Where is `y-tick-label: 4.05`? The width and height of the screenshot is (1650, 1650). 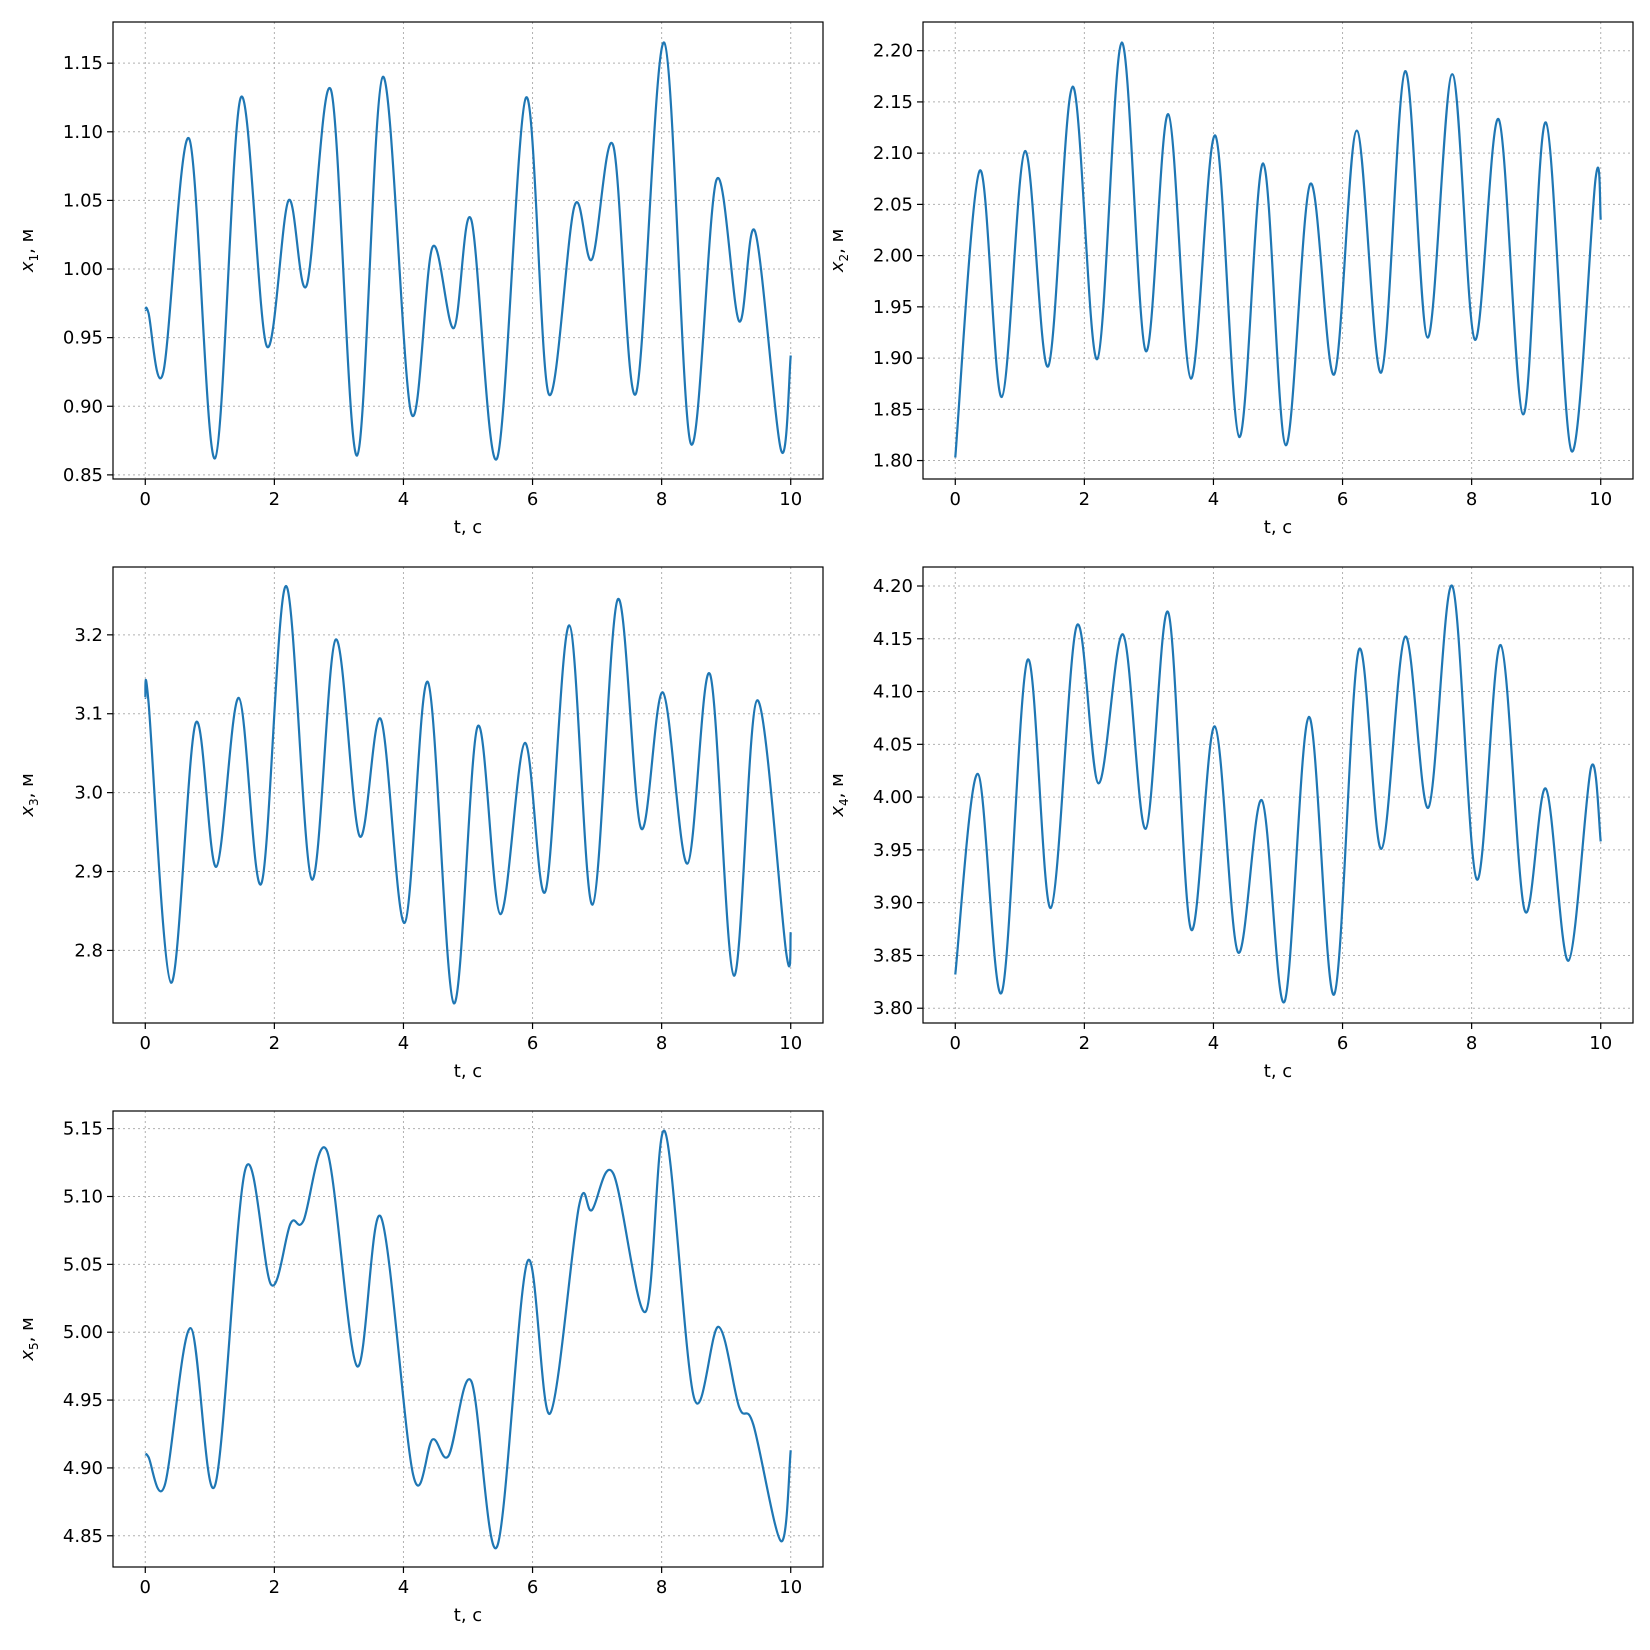 y-tick-label: 4.05 is located at coordinates (893, 744).